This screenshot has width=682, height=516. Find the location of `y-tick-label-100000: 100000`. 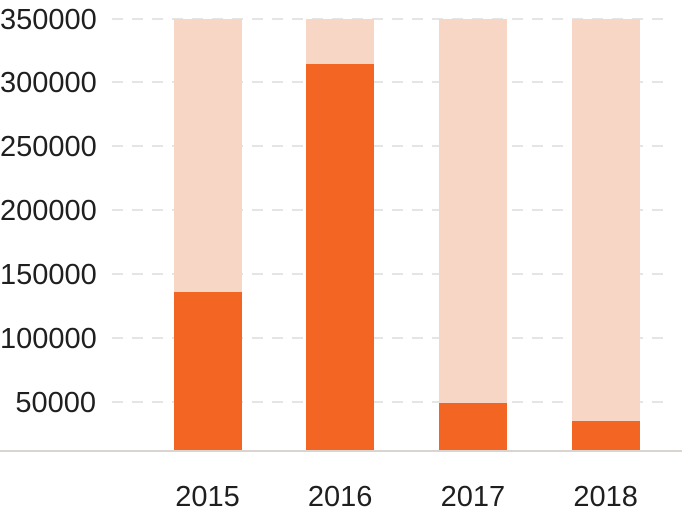

y-tick-label-100000: 100000 is located at coordinates (48, 338).